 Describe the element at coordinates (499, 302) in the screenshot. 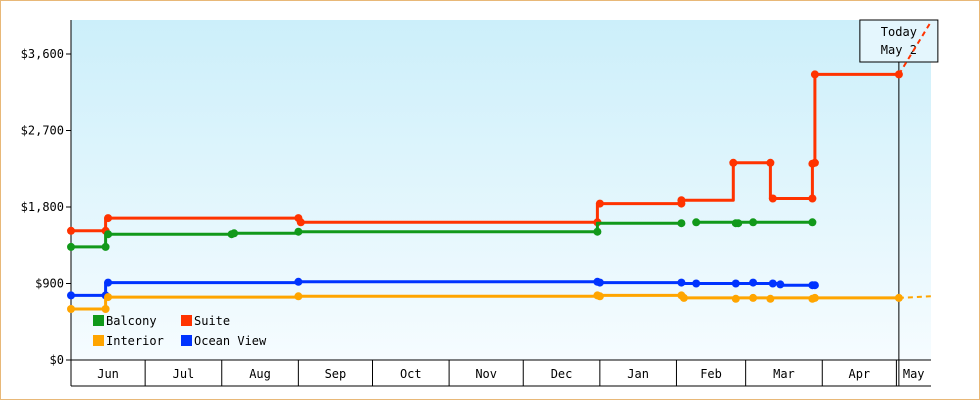

I see `series-interior` at that location.